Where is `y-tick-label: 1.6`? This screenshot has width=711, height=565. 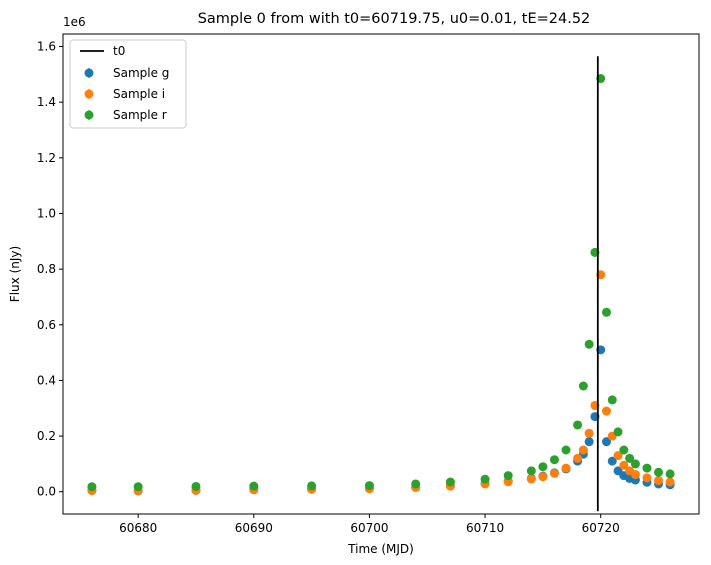
y-tick-label: 1.6 is located at coordinates (46, 47).